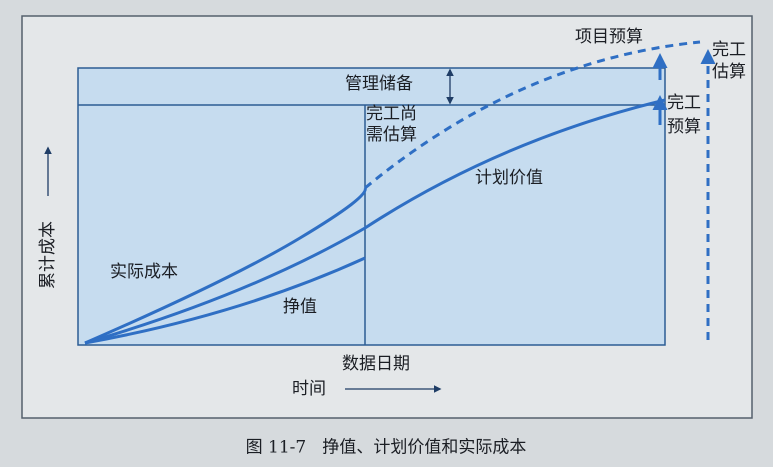  What do you see at coordinates (379, 84) in the screenshot?
I see `label: 管理储备` at bounding box center [379, 84].